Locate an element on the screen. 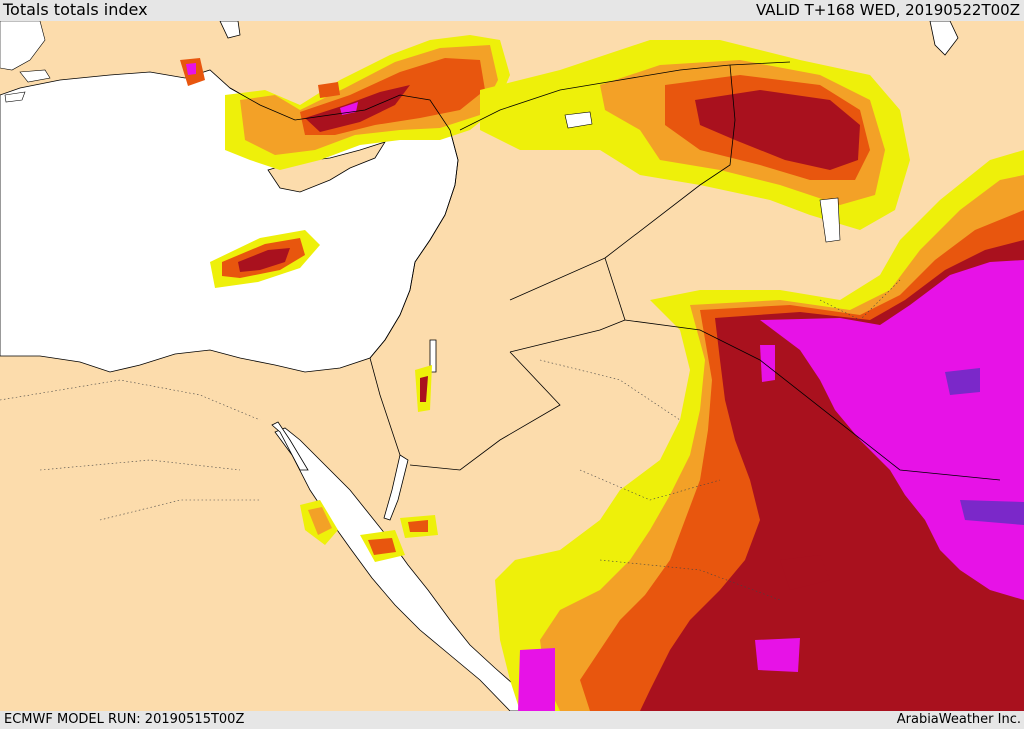 The width and height of the screenshot is (1024, 729). band-iraq-north is located at coordinates (695, 135).